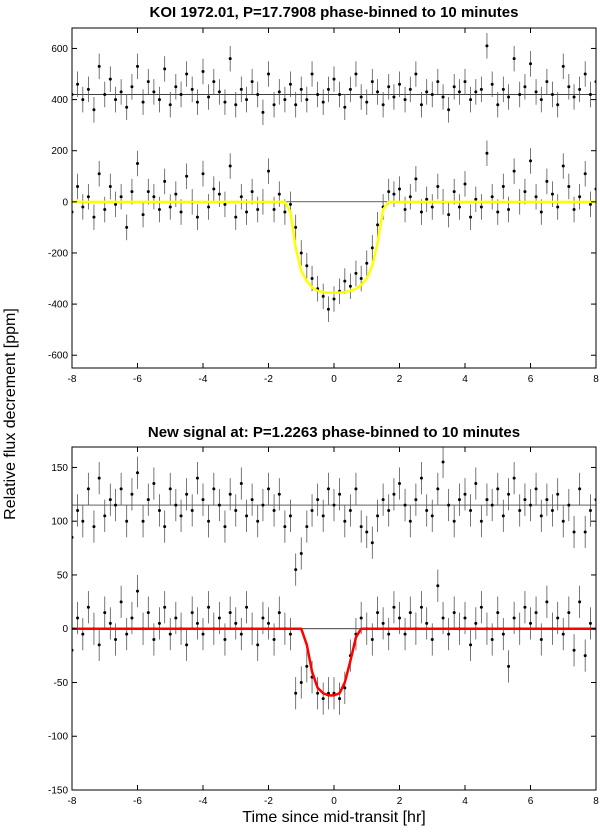  What do you see at coordinates (137, 801) in the screenshot?
I see `x-tick-label: -6` at bounding box center [137, 801].